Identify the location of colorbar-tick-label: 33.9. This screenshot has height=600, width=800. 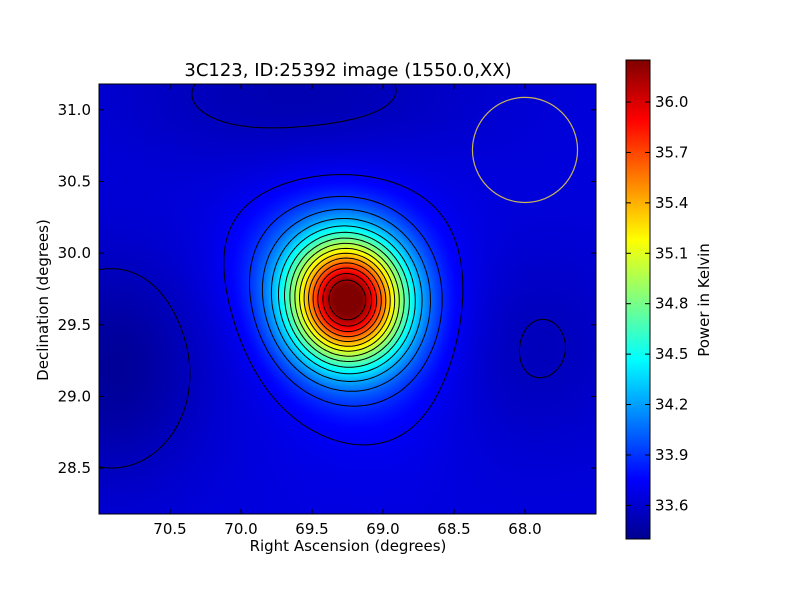
(671, 455).